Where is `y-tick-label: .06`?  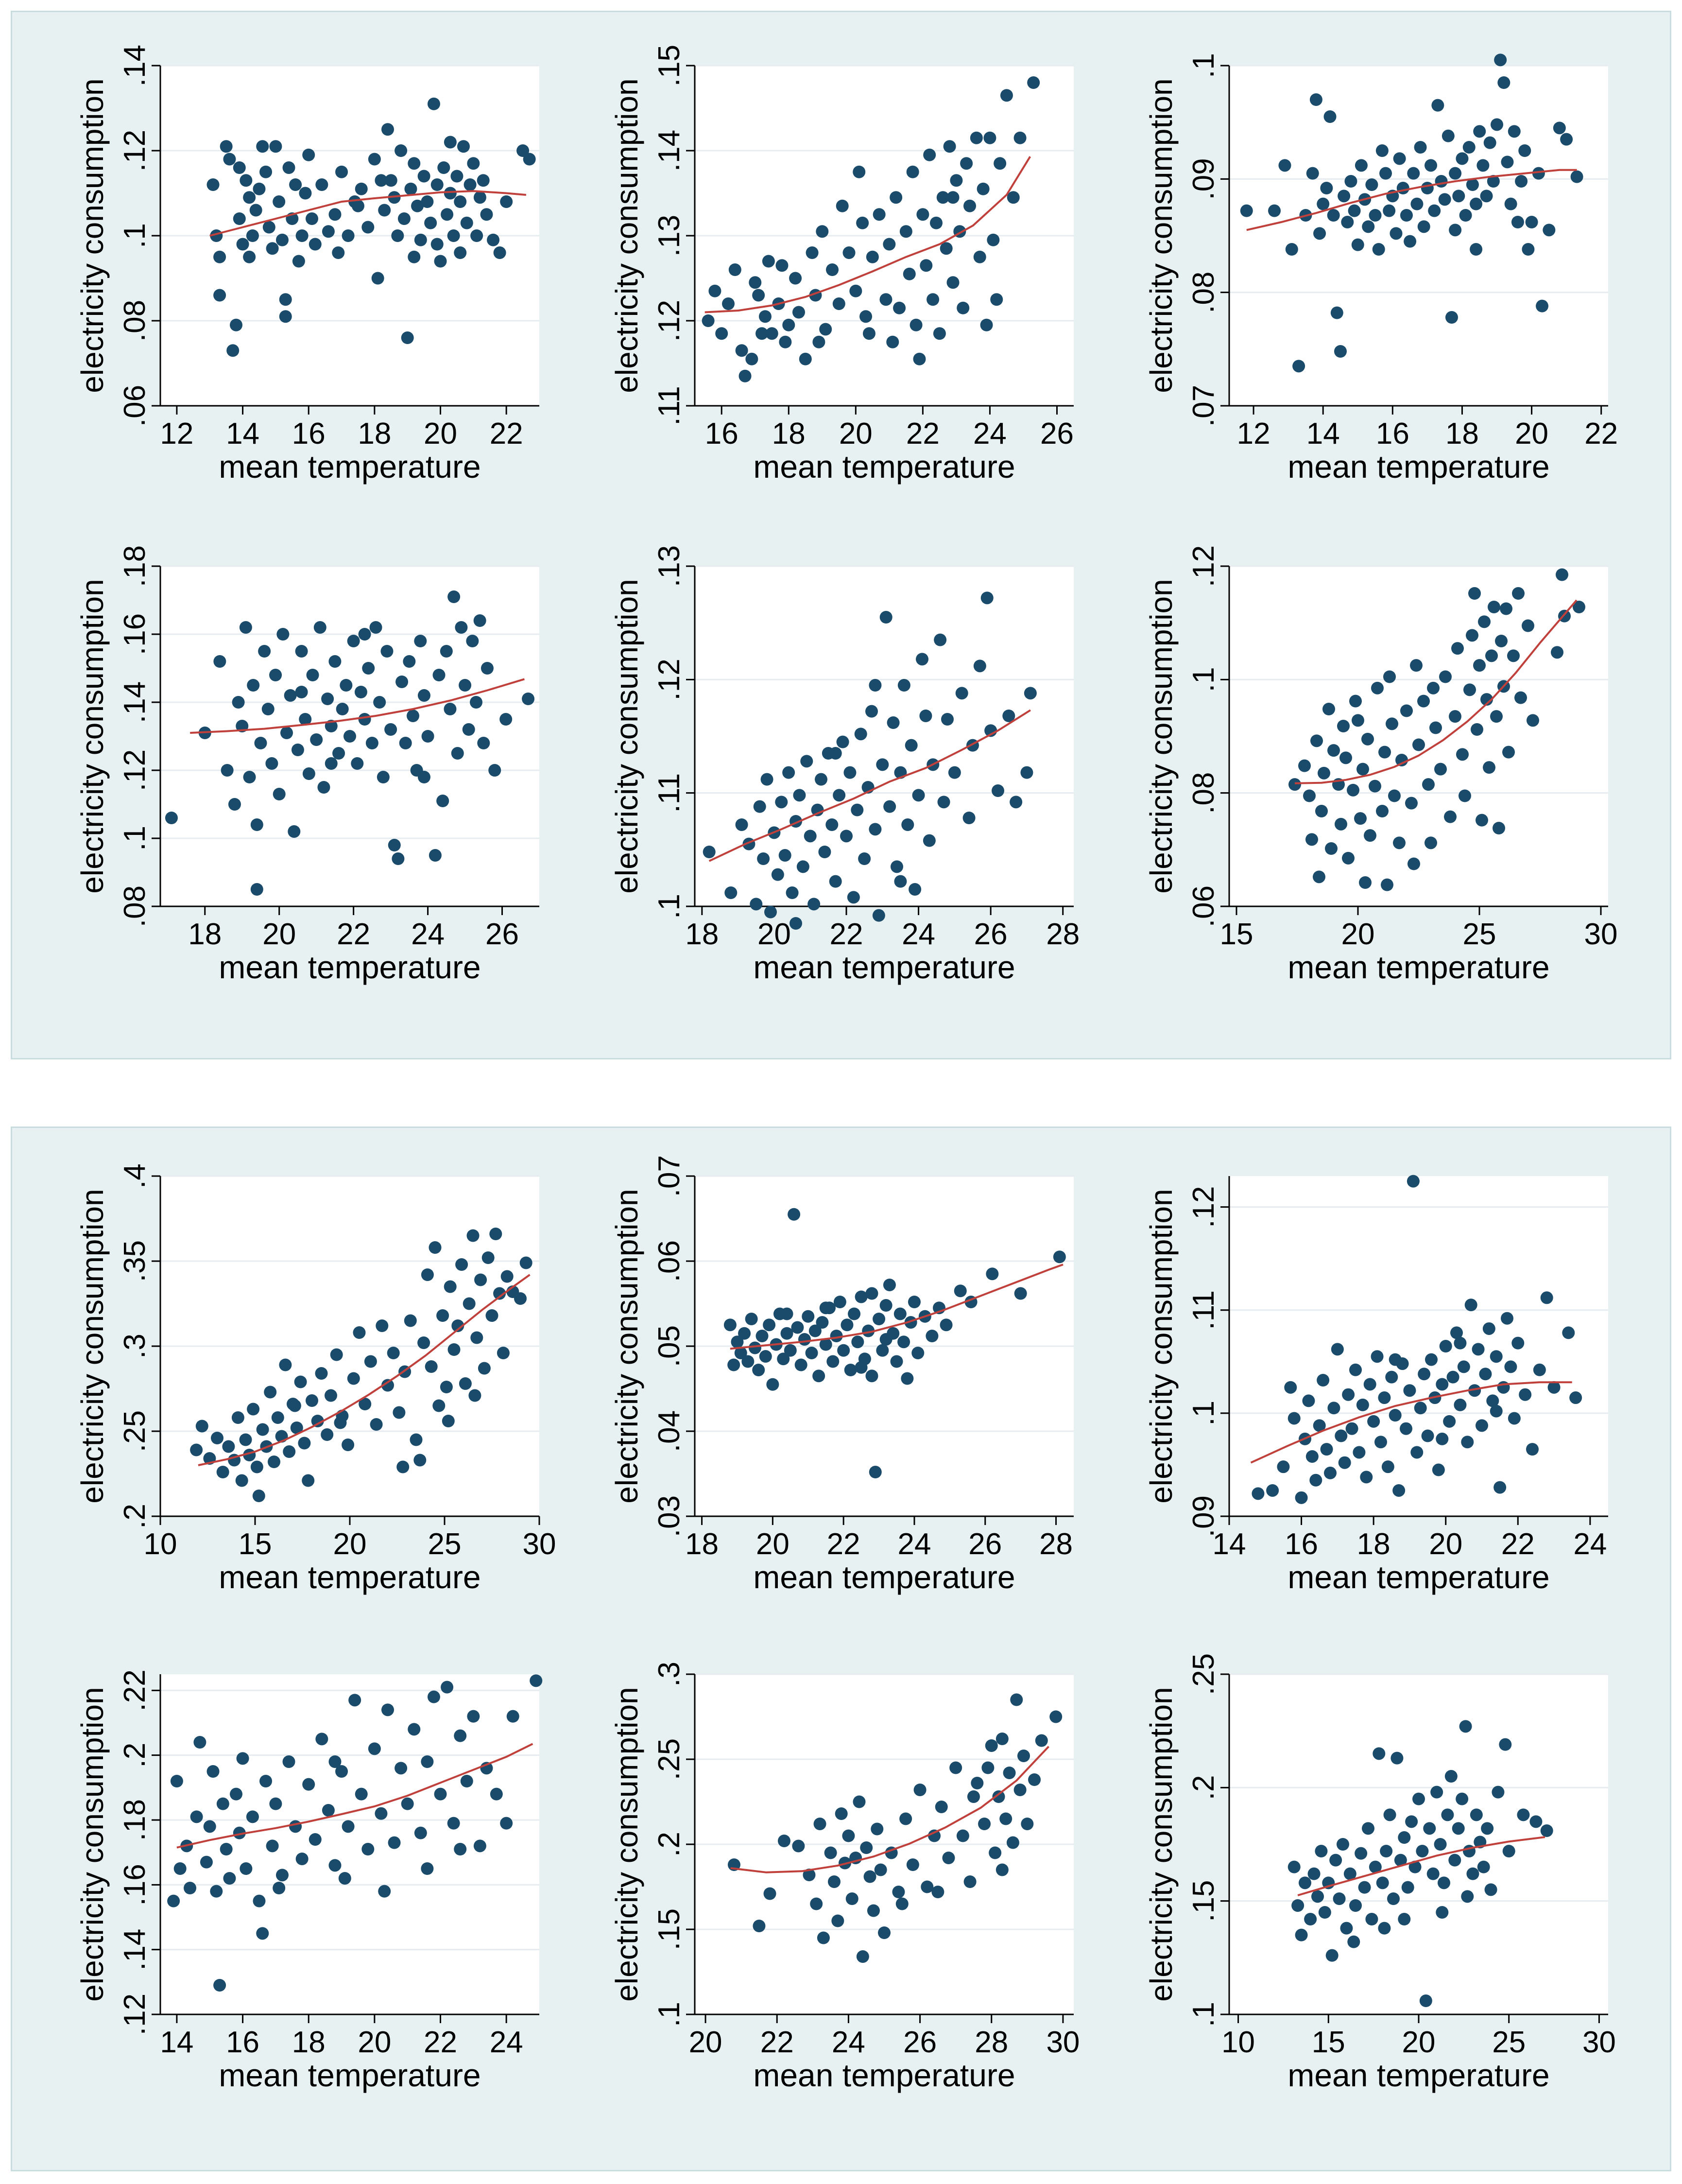 y-tick-label: .06 is located at coordinates (669, 1261).